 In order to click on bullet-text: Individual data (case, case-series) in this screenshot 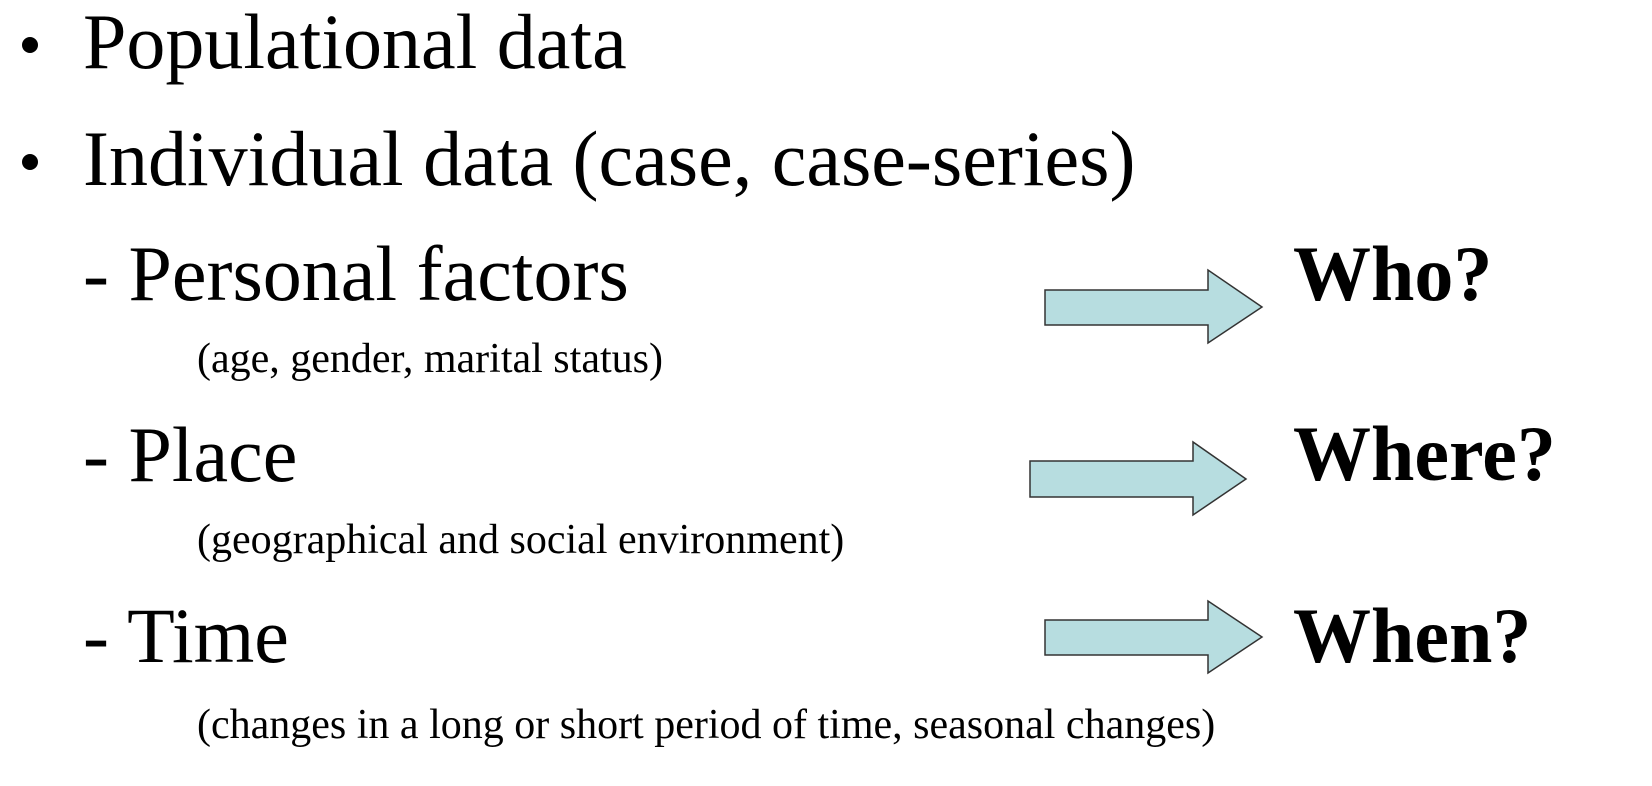, I will do `click(609, 158)`.